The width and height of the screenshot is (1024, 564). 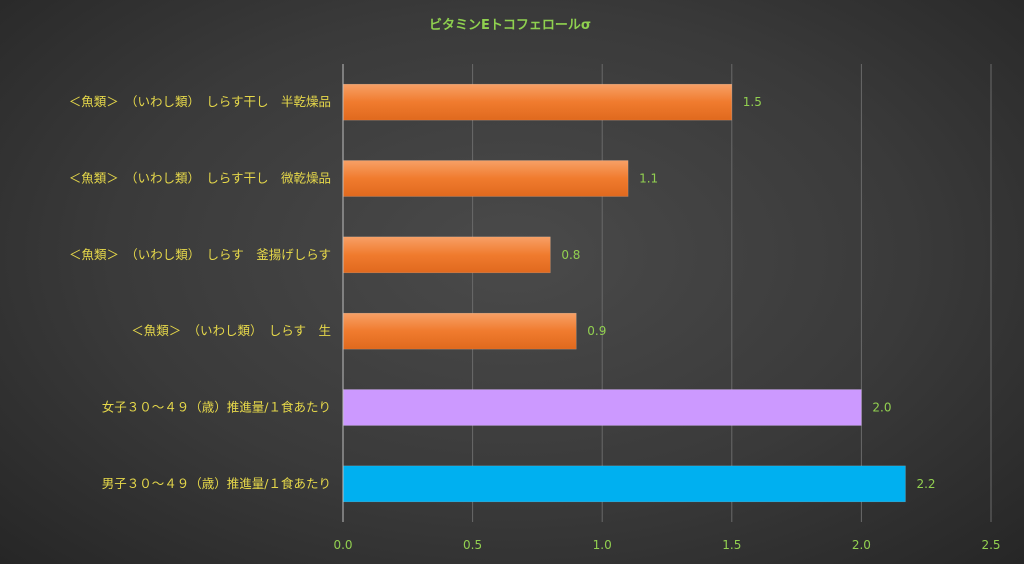 What do you see at coordinates (990, 545) in the screenshot?
I see `x-tick-label: 2.5` at bounding box center [990, 545].